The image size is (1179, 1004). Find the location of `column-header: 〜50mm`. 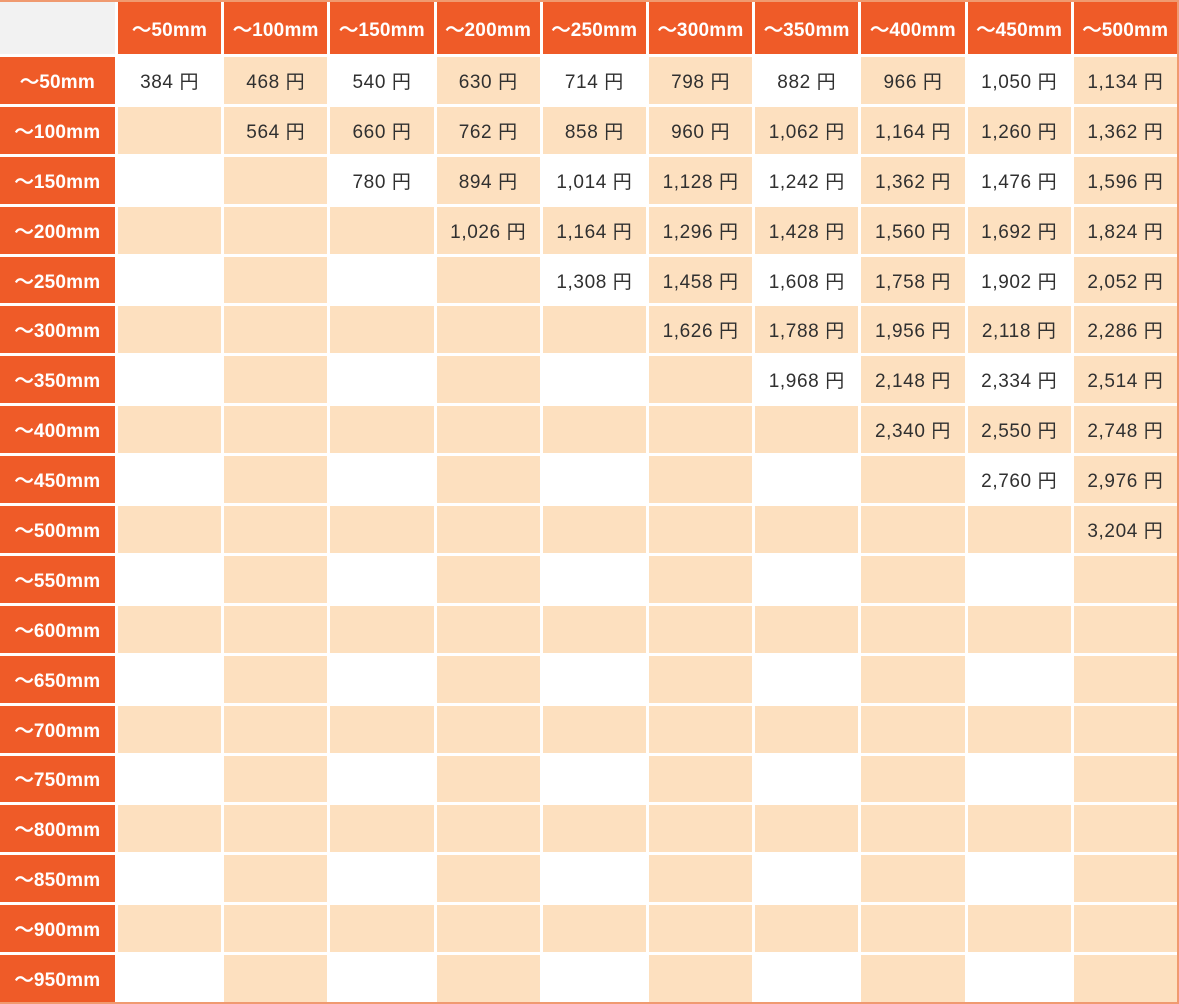

column-header: 〜50mm is located at coordinates (170, 28).